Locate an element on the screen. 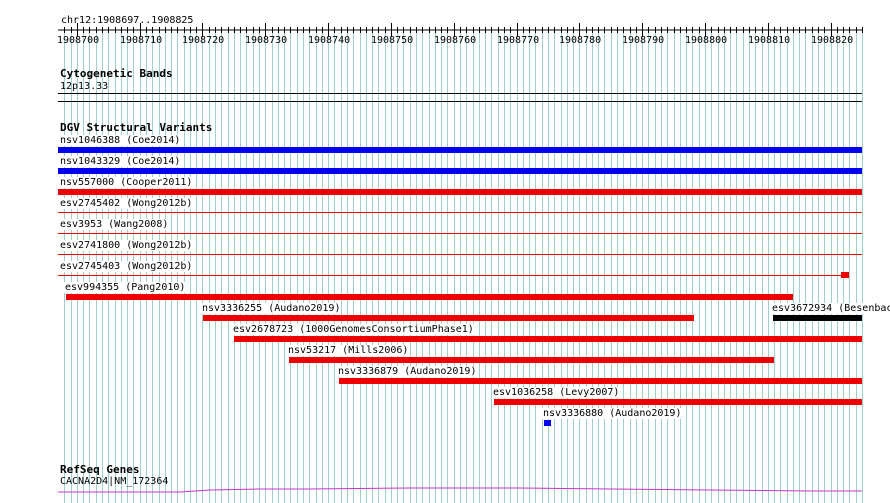  refseq-gene-label: CACNA2D4|NM_172364 is located at coordinates (114, 481).